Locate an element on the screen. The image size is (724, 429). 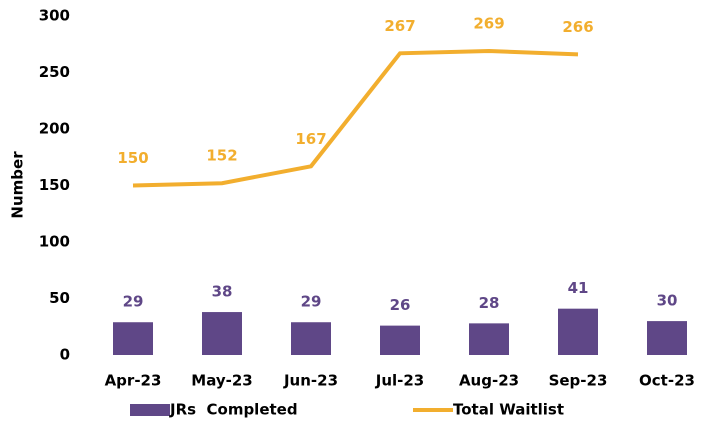
y-tick-label: 100 is located at coordinates (54, 242).